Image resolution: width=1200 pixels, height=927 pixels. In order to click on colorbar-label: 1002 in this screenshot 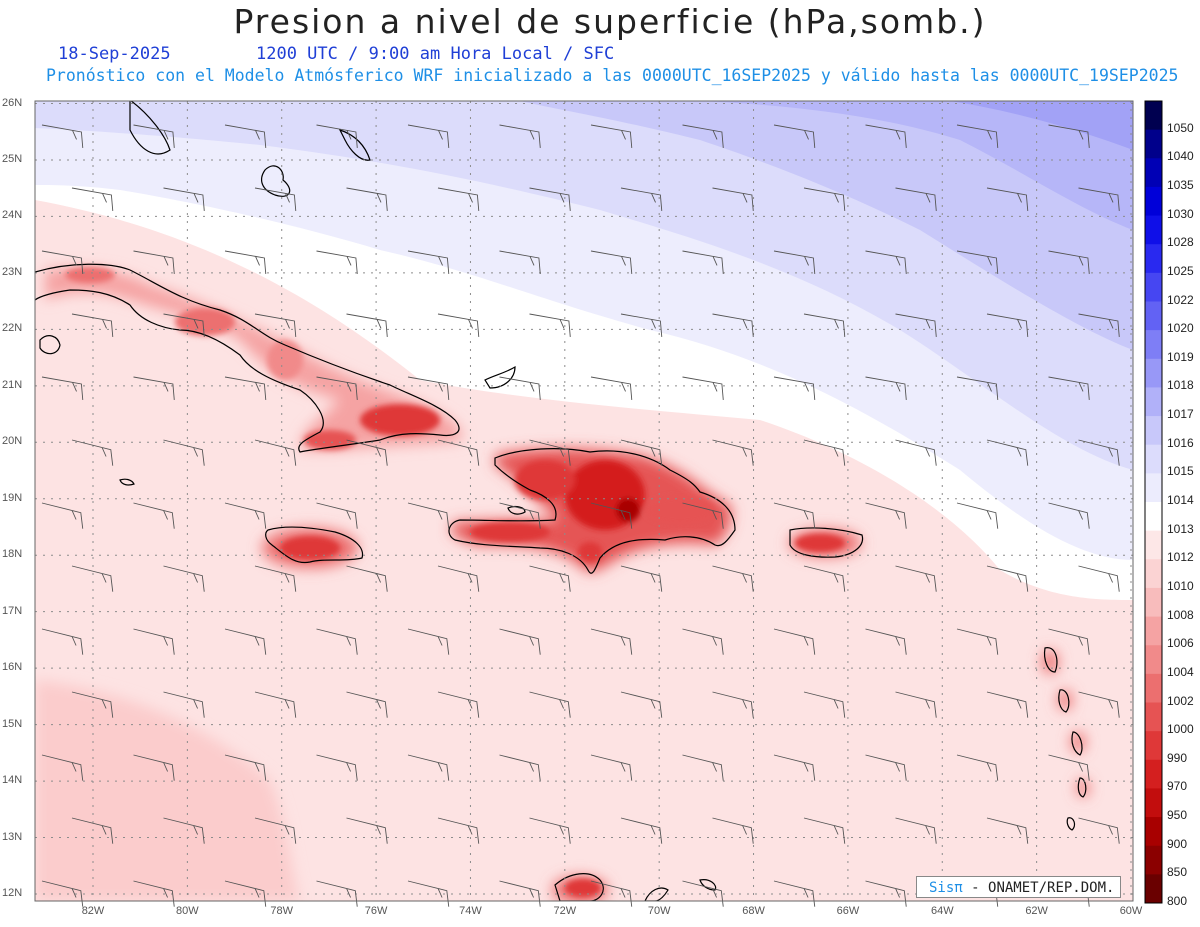, I will do `click(1180, 700)`.